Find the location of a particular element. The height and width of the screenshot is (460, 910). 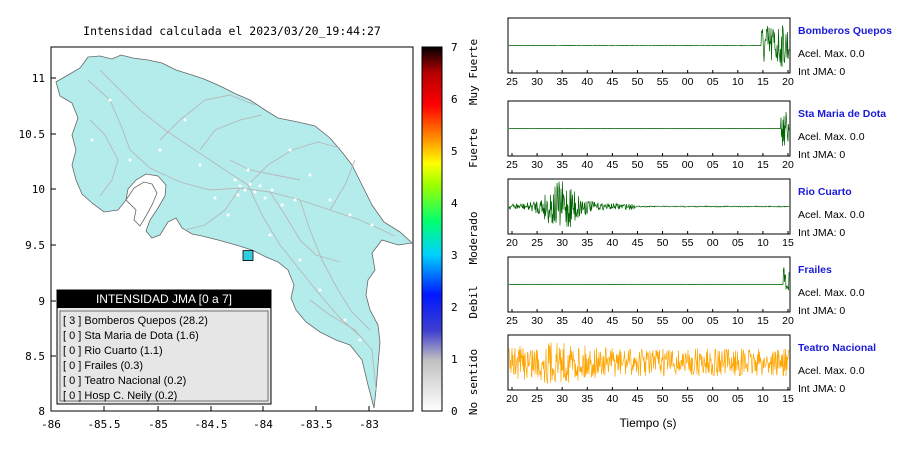

colorbar-category: Muy Fuerte is located at coordinates (473, 72).